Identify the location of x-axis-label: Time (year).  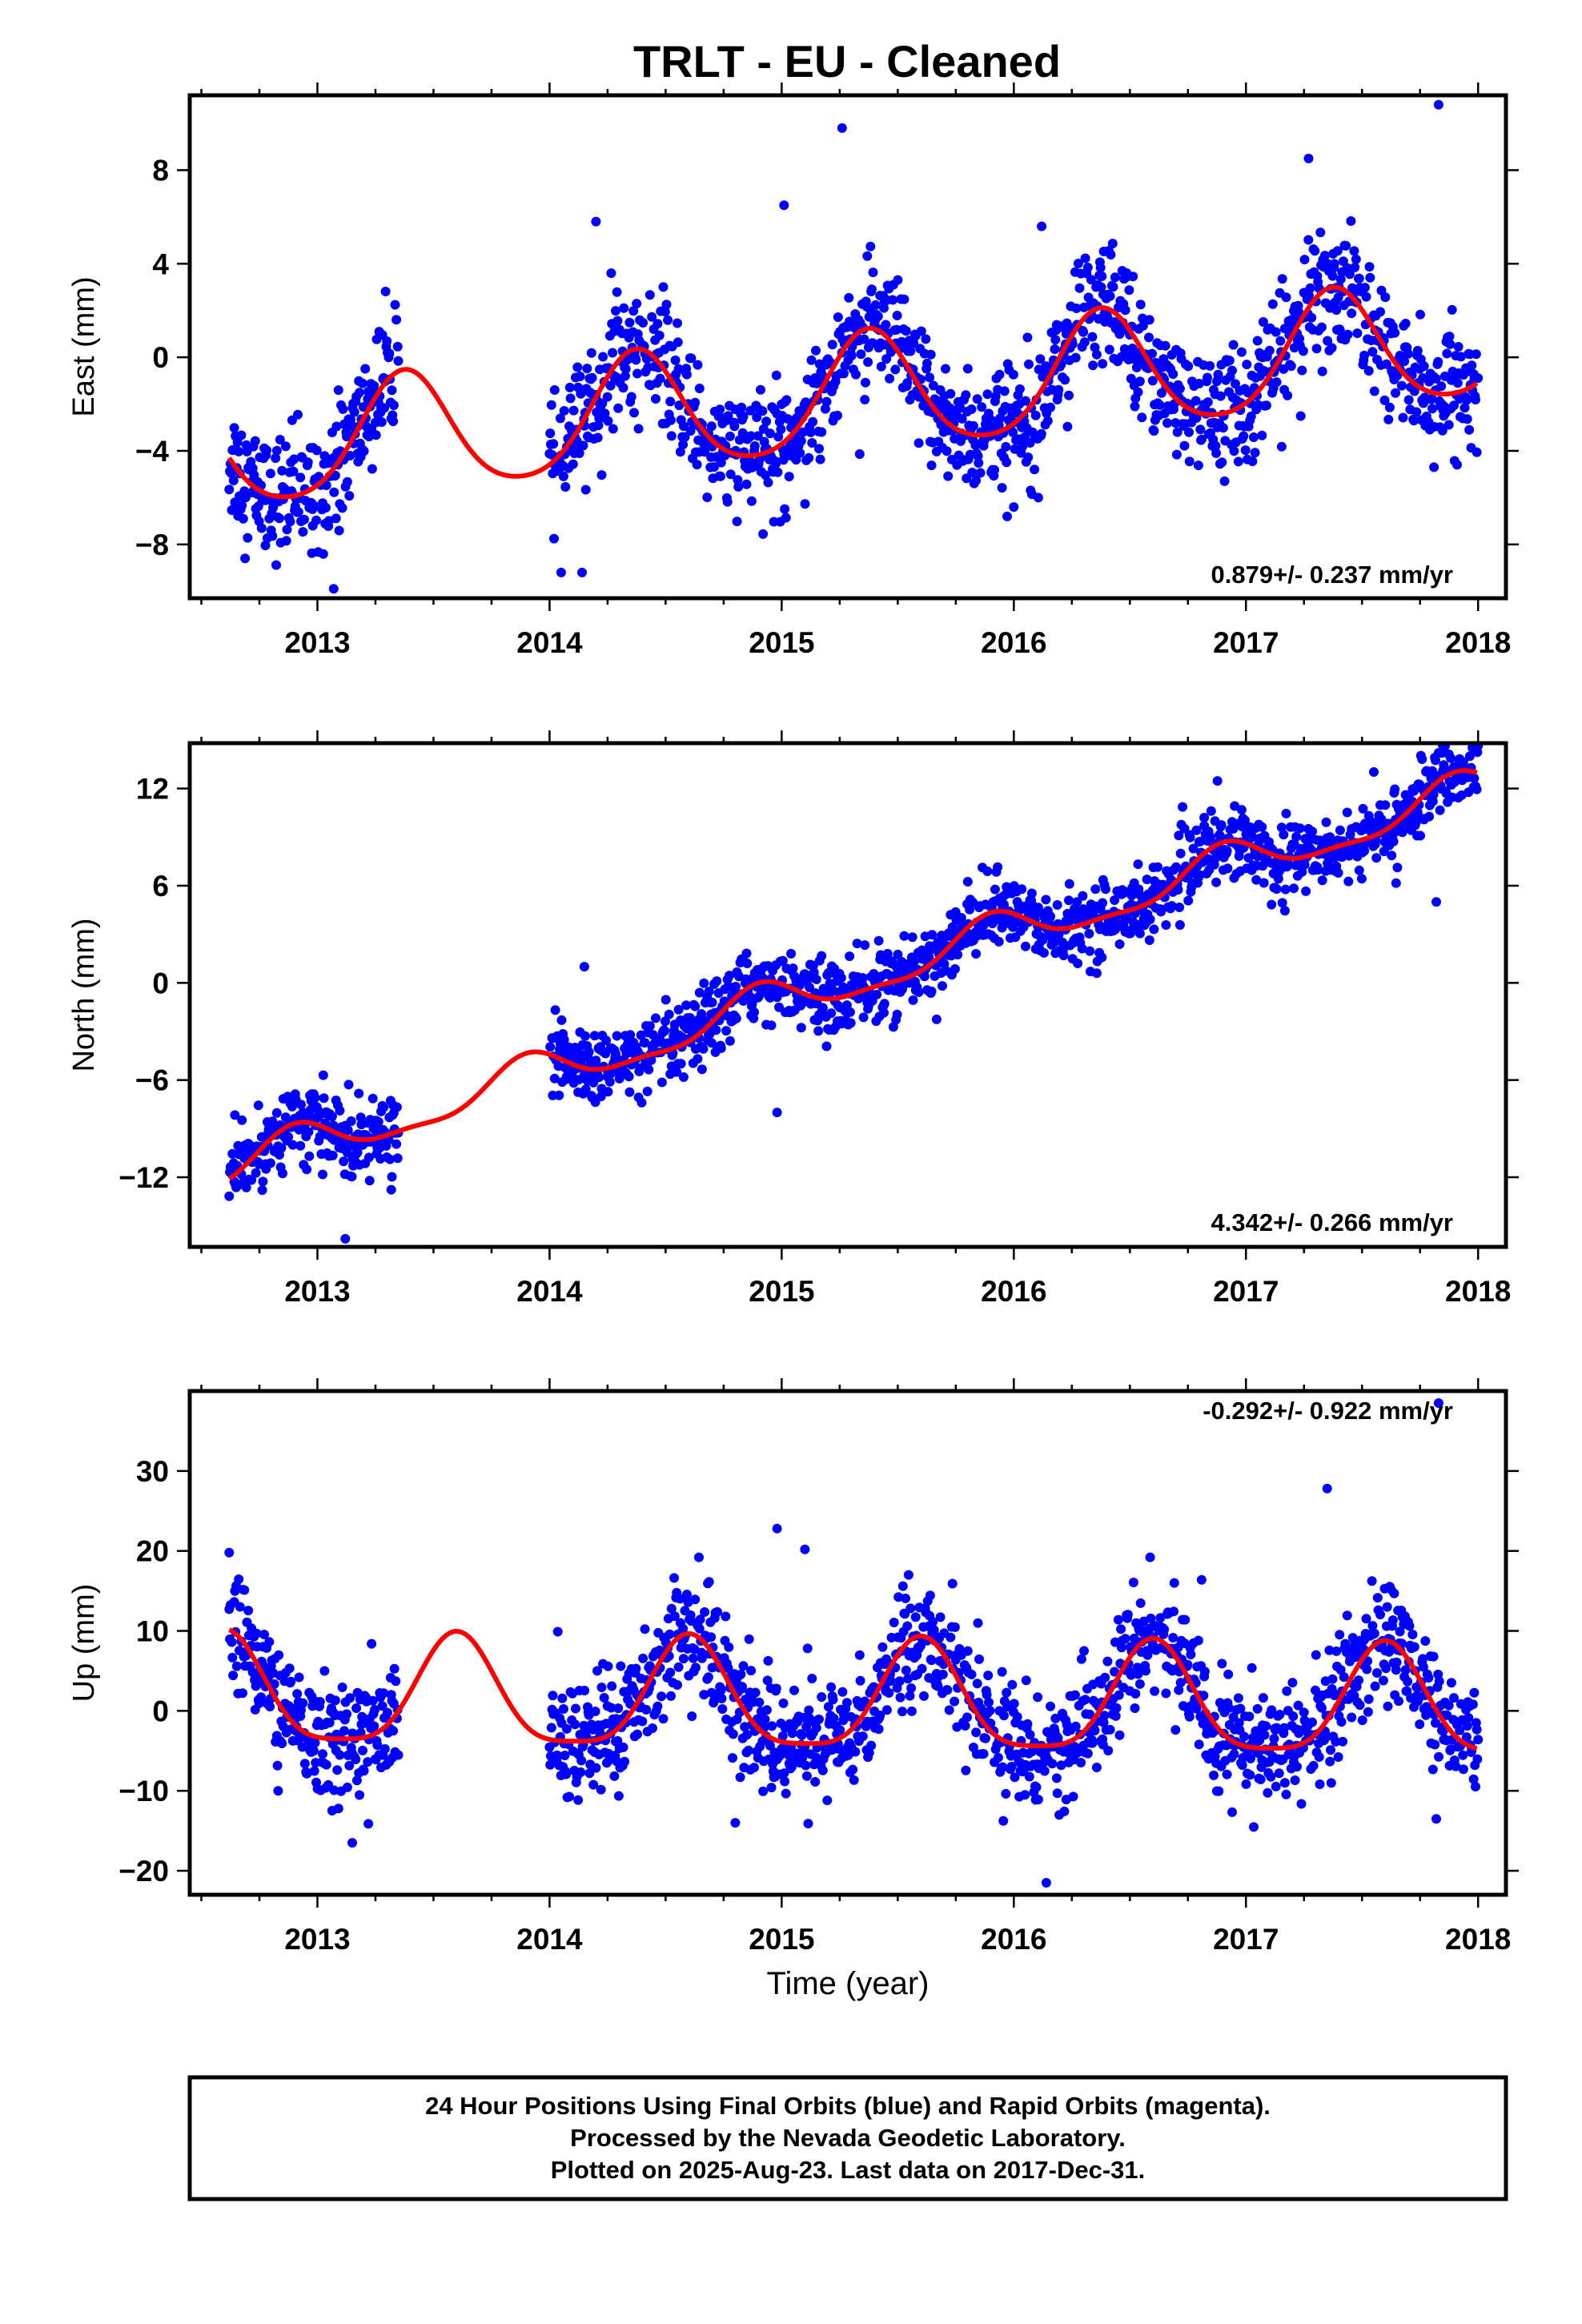
(848, 1983).